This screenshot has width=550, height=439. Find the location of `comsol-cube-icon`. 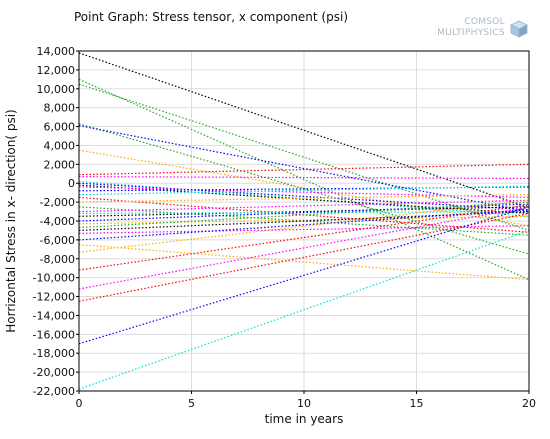

comsol-cube-icon is located at coordinates (519, 29).